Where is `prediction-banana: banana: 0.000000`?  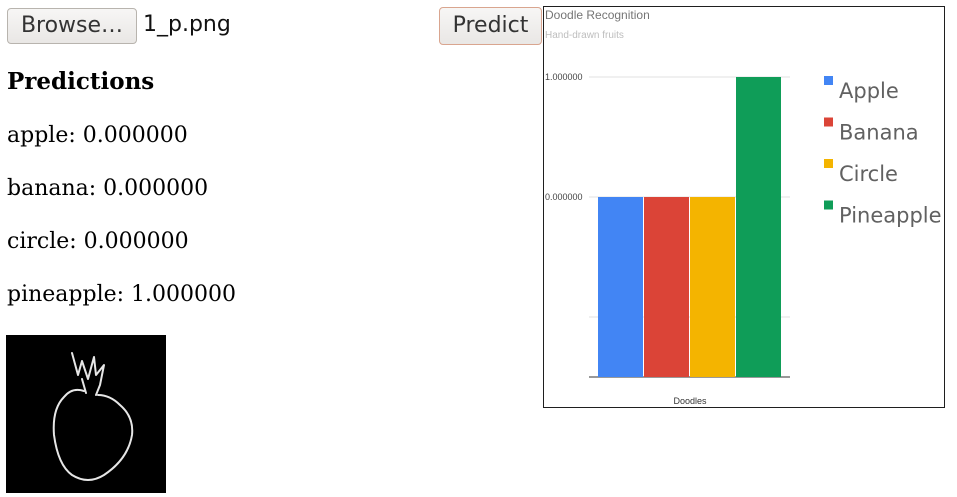
prediction-banana: banana: 0.000000 is located at coordinates (108, 188).